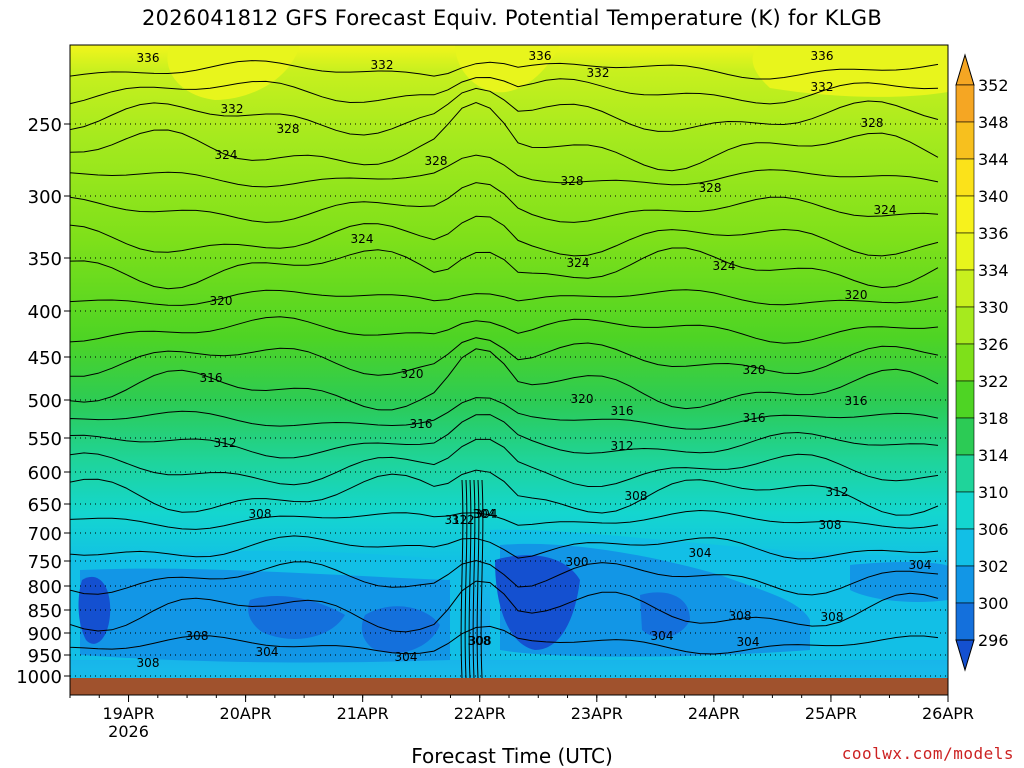 The height and width of the screenshot is (768, 1024). What do you see at coordinates (927, 753) in the screenshot?
I see `credit-link: coolwx.com/models` at bounding box center [927, 753].